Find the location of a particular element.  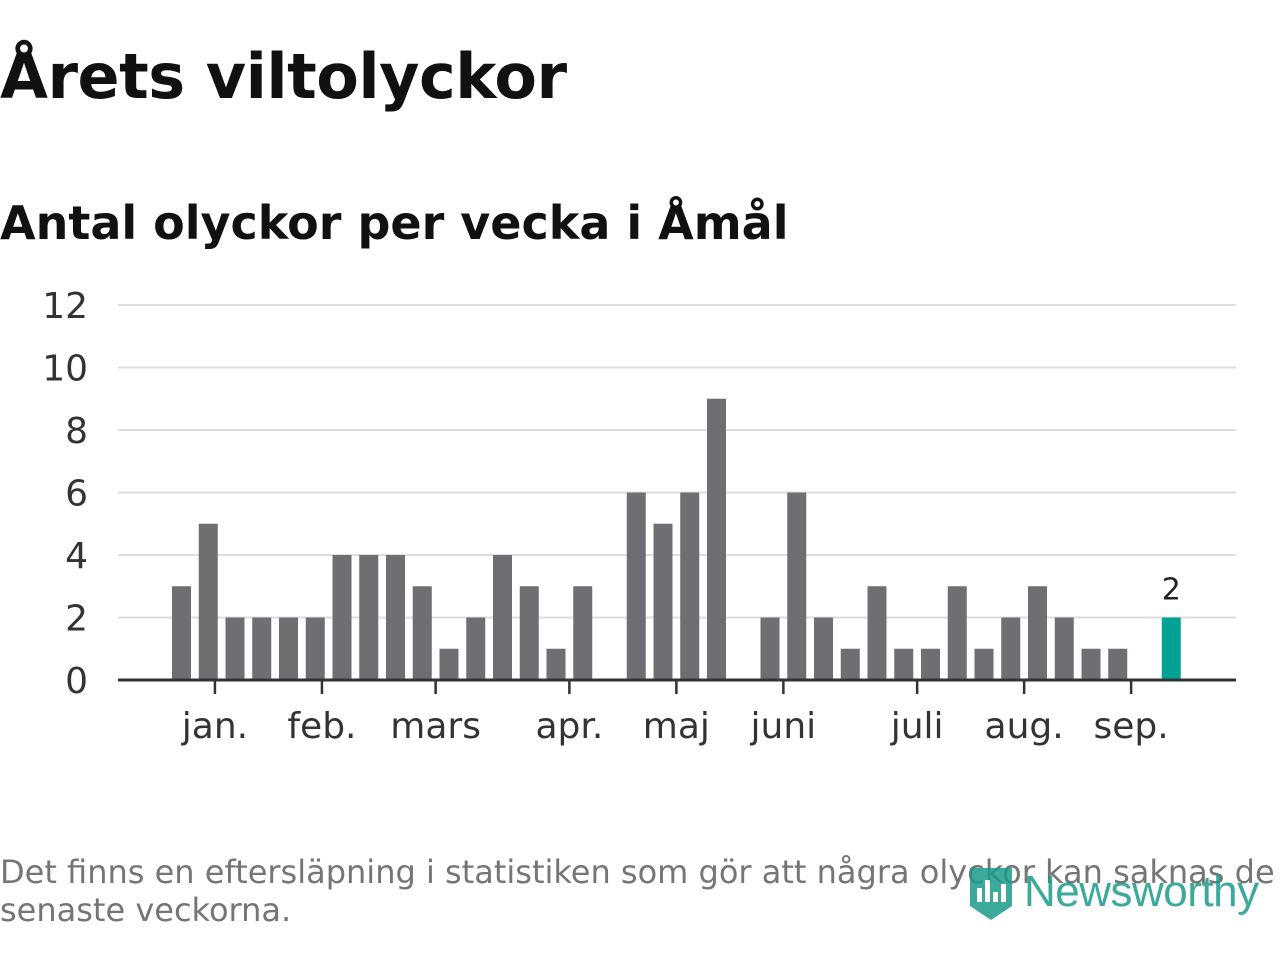

x-tick-label: apr. is located at coordinates (569, 726).